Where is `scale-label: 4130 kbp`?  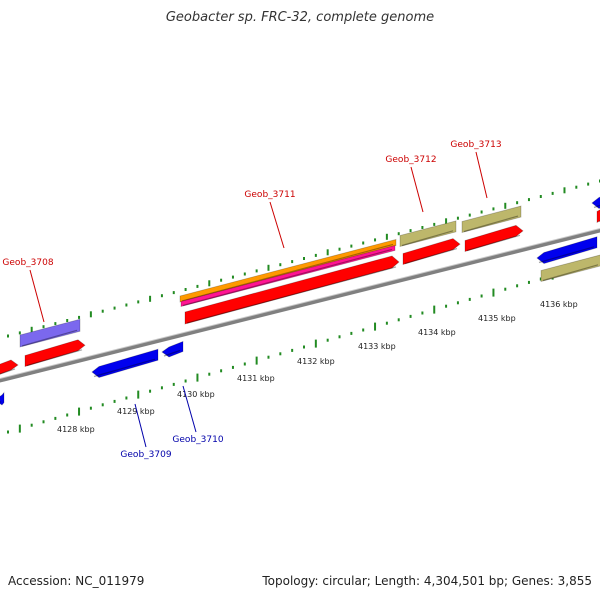 scale-label: 4130 kbp is located at coordinates (196, 394).